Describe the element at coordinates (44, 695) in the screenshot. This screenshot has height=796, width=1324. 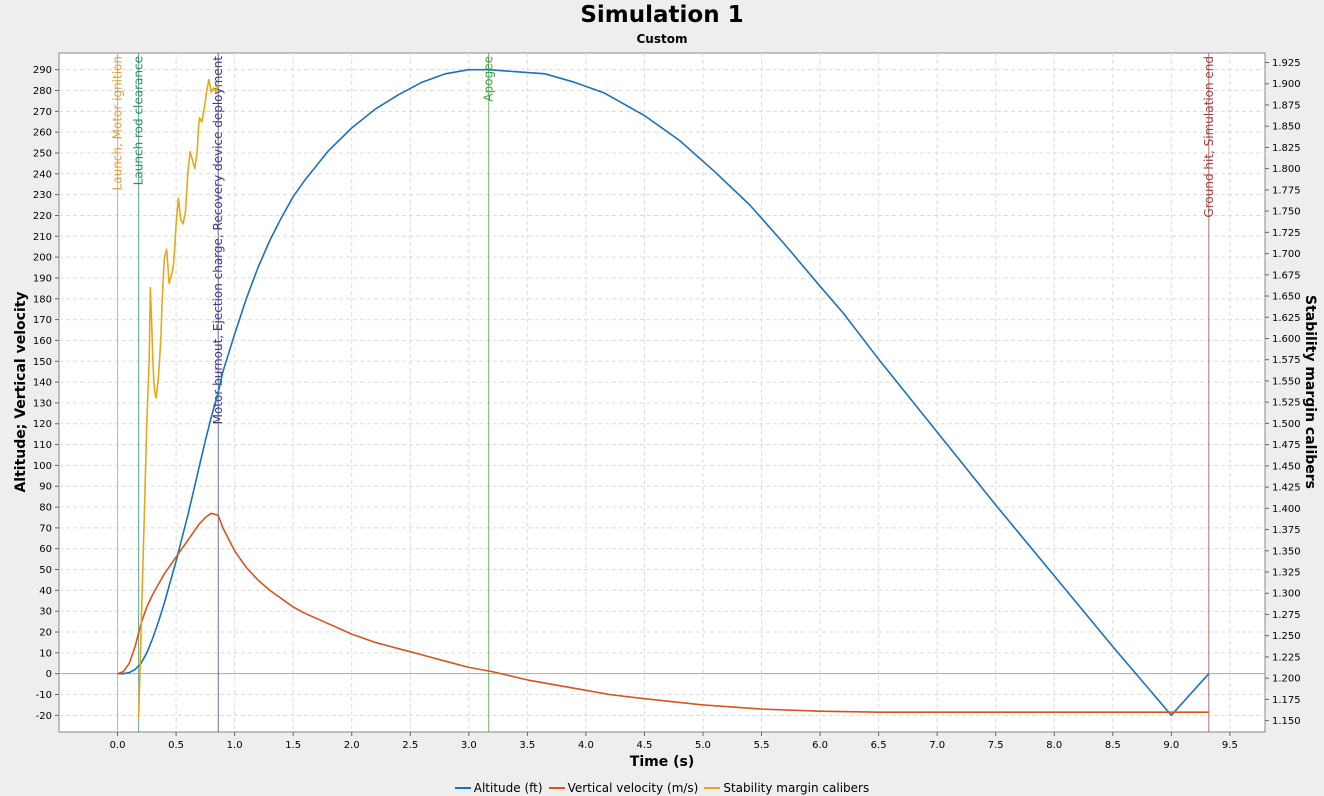
I see `y-tick-label: -10` at that location.